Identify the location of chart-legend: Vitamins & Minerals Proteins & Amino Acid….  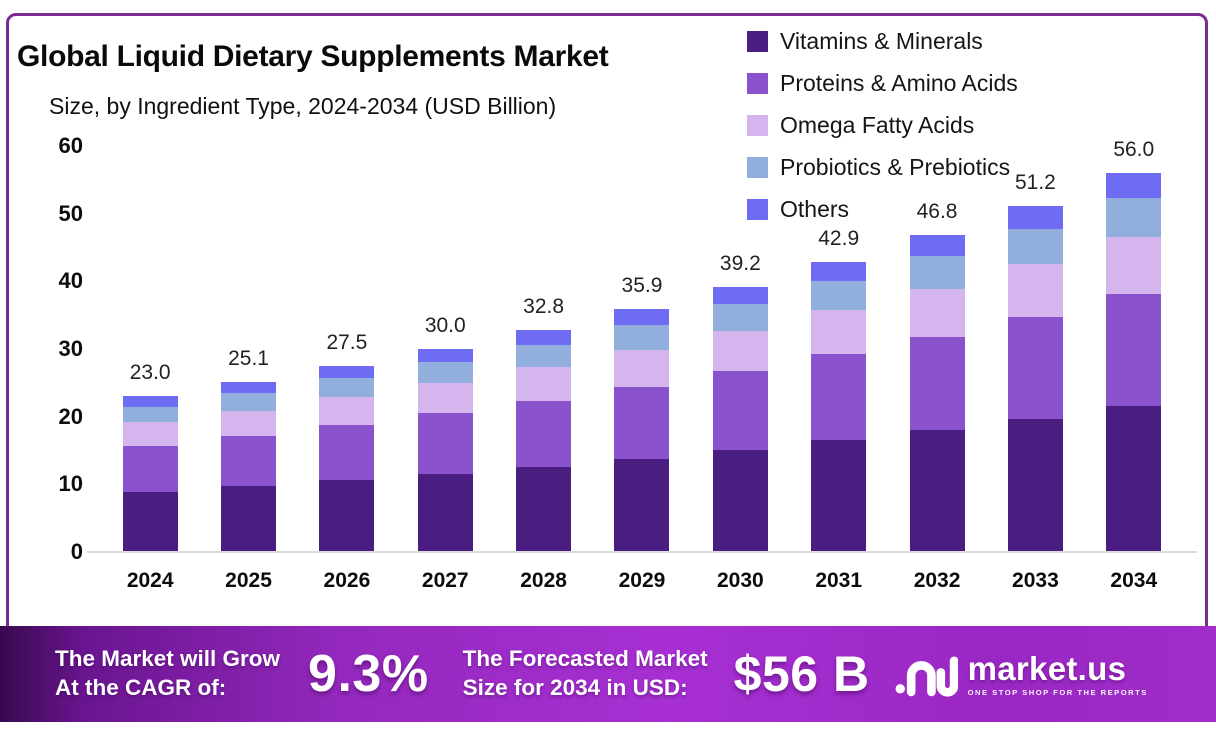
(882, 125).